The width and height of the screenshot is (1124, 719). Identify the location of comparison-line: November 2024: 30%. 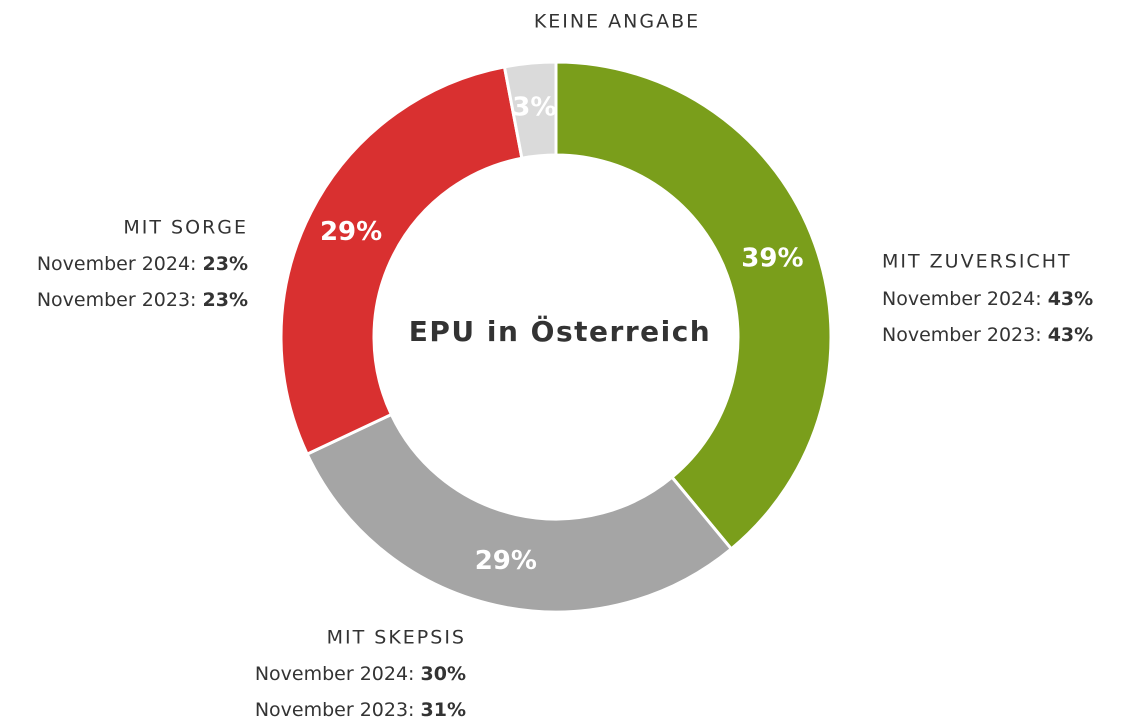
(360, 674).